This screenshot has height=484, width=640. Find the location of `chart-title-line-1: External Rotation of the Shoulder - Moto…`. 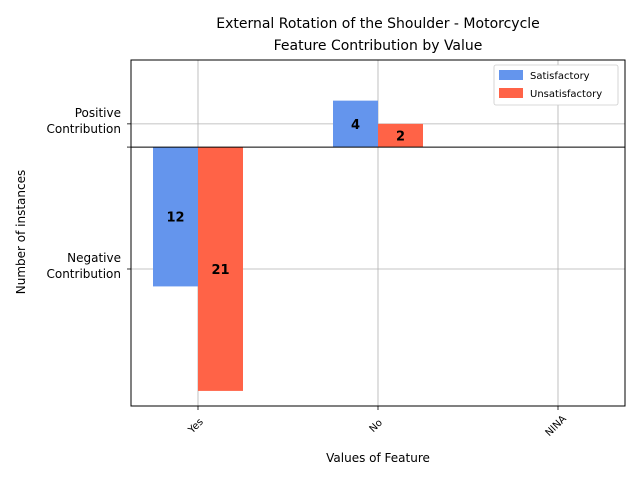

chart-title-line-1: External Rotation of the Shoulder - Moto… is located at coordinates (378, 24).